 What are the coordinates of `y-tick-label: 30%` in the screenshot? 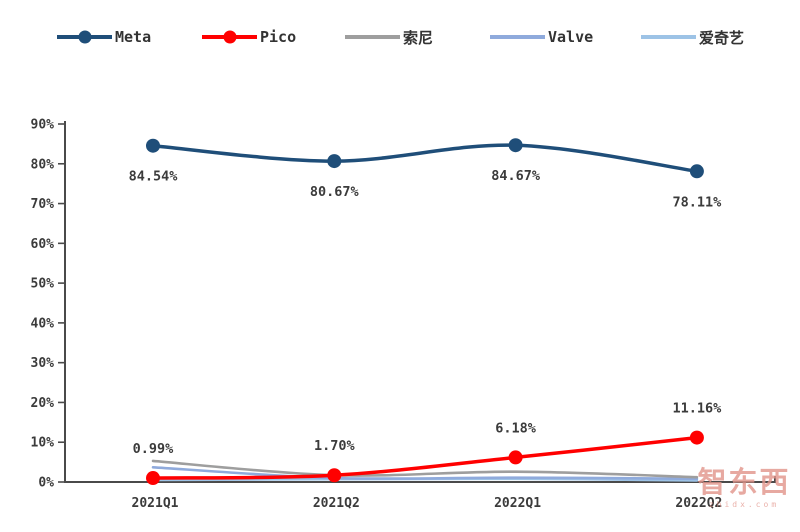 It's located at (43, 363).